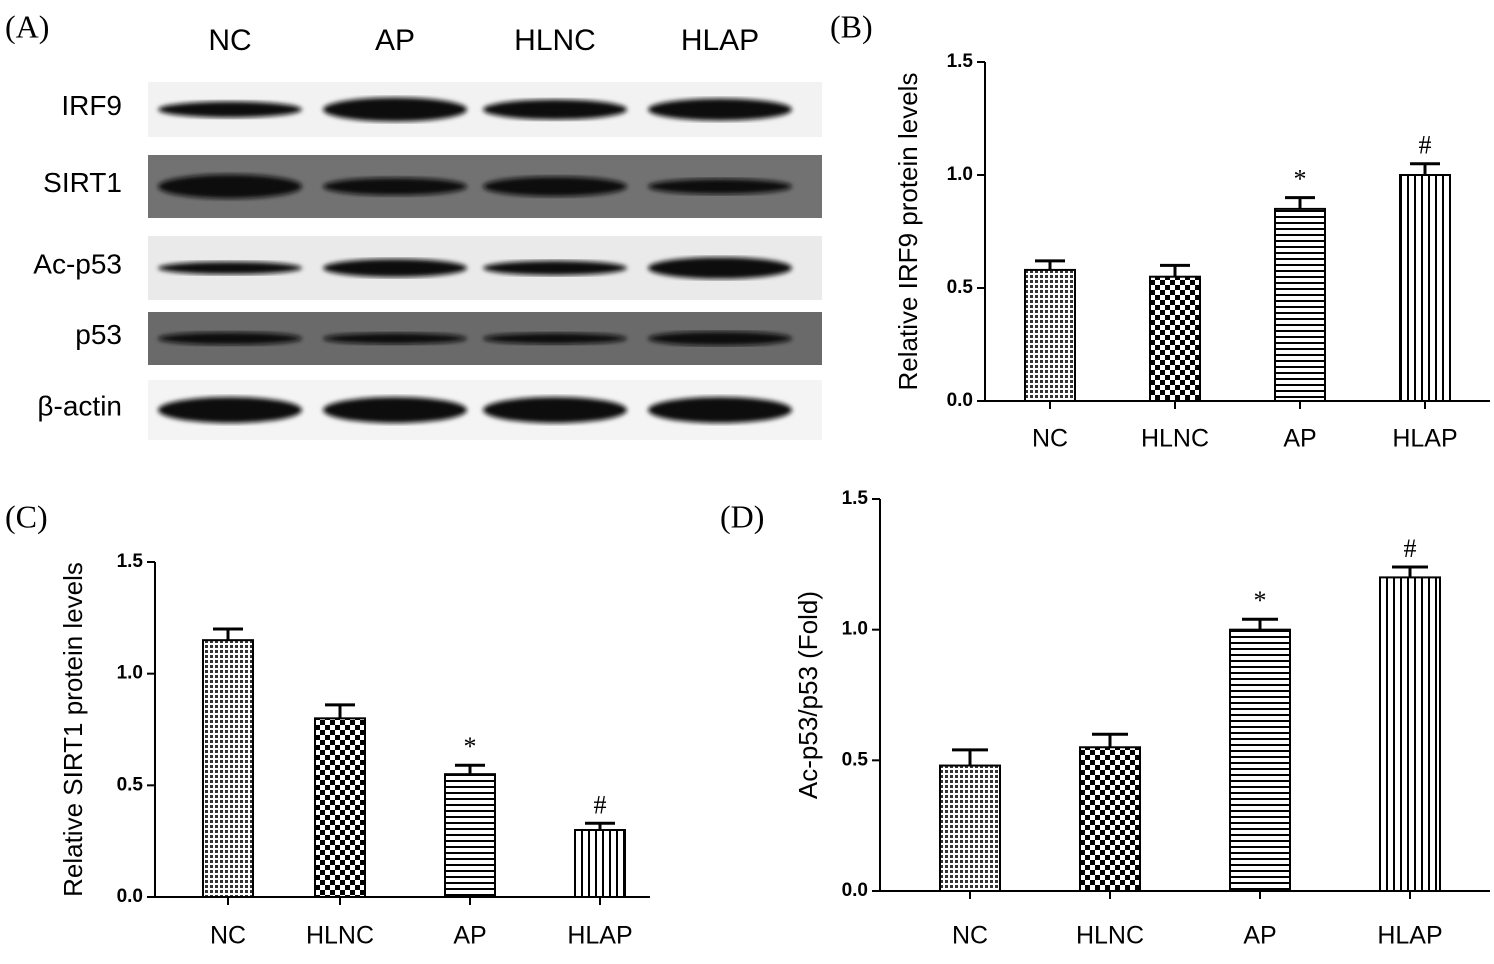 The image size is (1494, 964). What do you see at coordinates (555, 40) in the screenshot?
I see `lane-label: HLNC` at bounding box center [555, 40].